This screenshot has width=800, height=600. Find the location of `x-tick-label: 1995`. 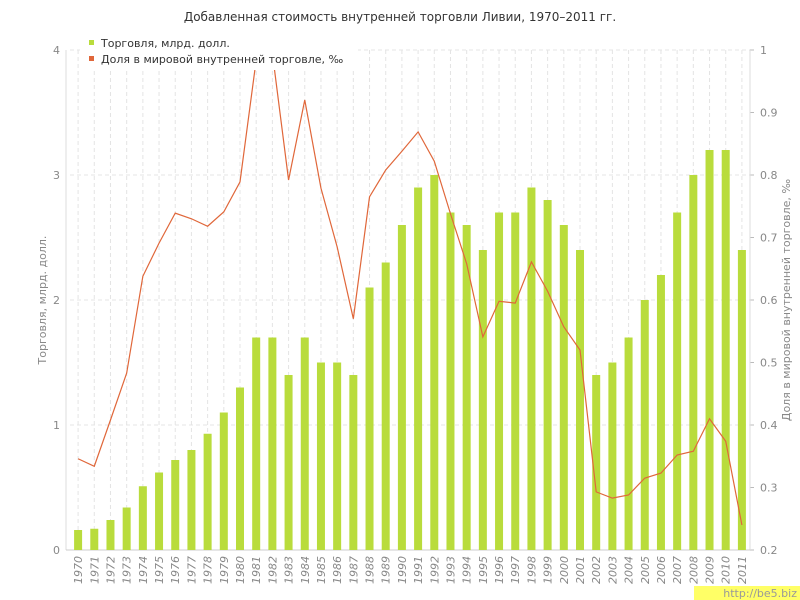

x-tick-label: 1995 is located at coordinates (483, 570).